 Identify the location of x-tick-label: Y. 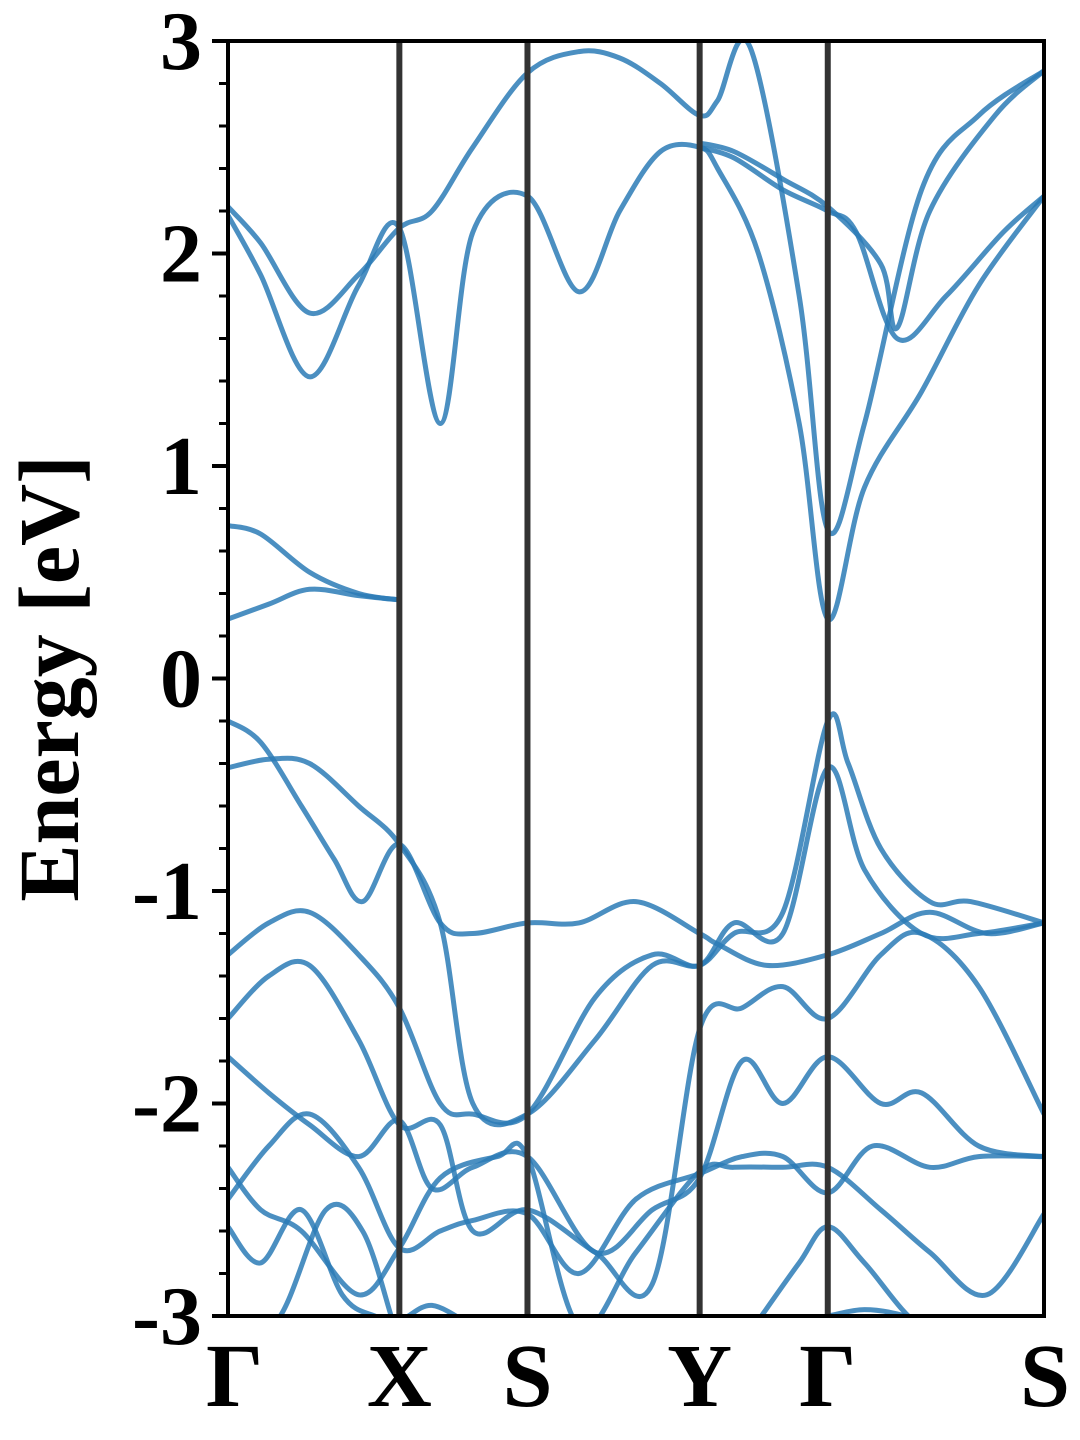
(699, 1376).